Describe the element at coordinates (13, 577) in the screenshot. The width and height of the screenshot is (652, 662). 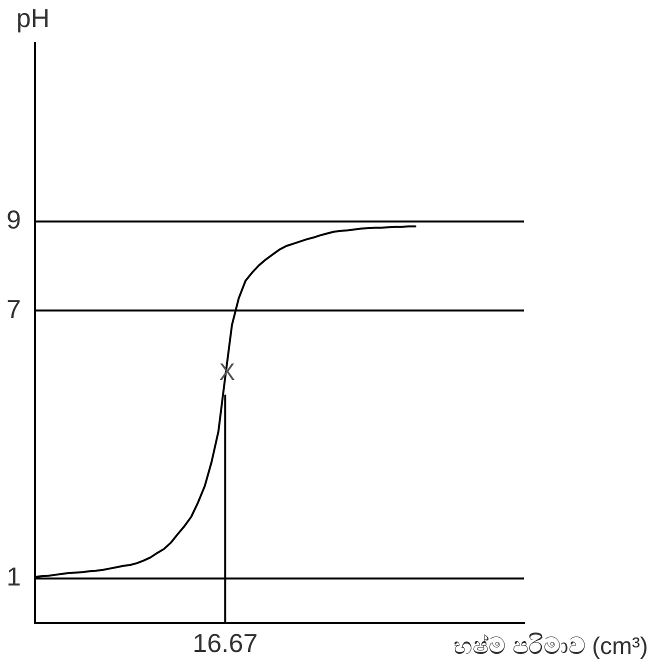
I see `y-tick-label: 1` at that location.